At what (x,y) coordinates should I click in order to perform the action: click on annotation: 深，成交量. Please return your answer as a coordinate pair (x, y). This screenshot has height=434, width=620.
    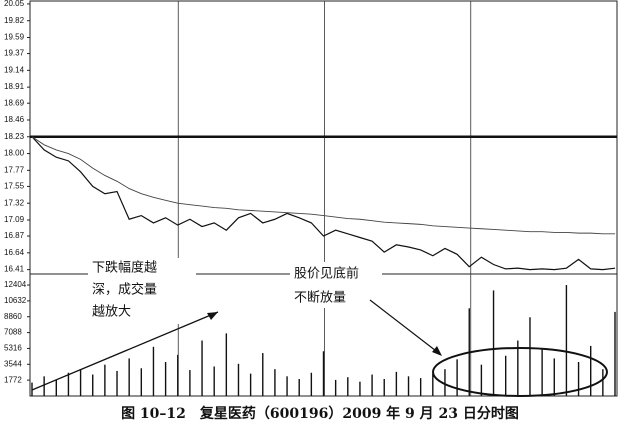
    Looking at the image, I should click on (124, 290).